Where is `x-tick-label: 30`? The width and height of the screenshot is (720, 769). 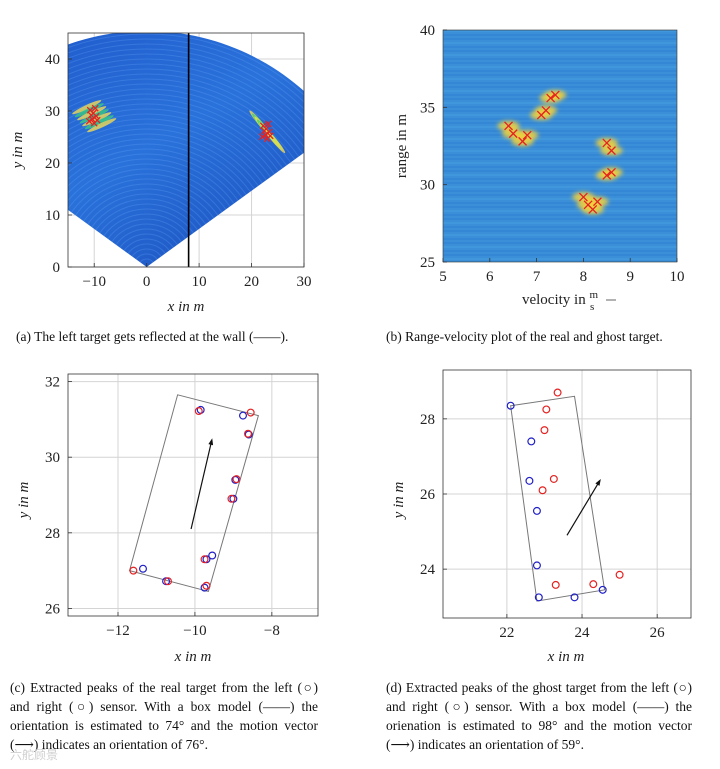
x-tick-label: 30 is located at coordinates (304, 282).